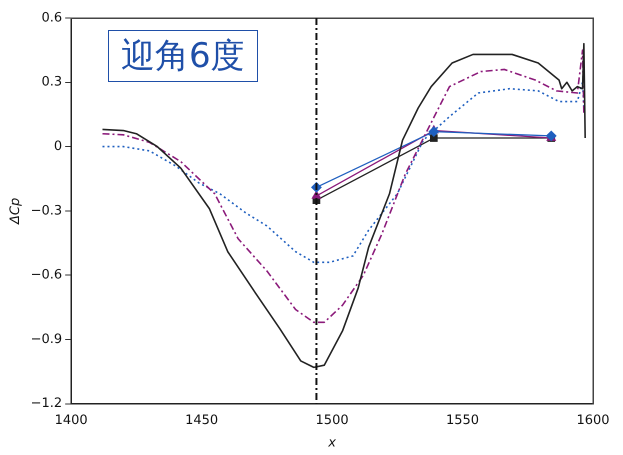 This screenshot has height=455, width=623. What do you see at coordinates (46, 275) in the screenshot?
I see `y-tick-label: −0.6` at bounding box center [46, 275].